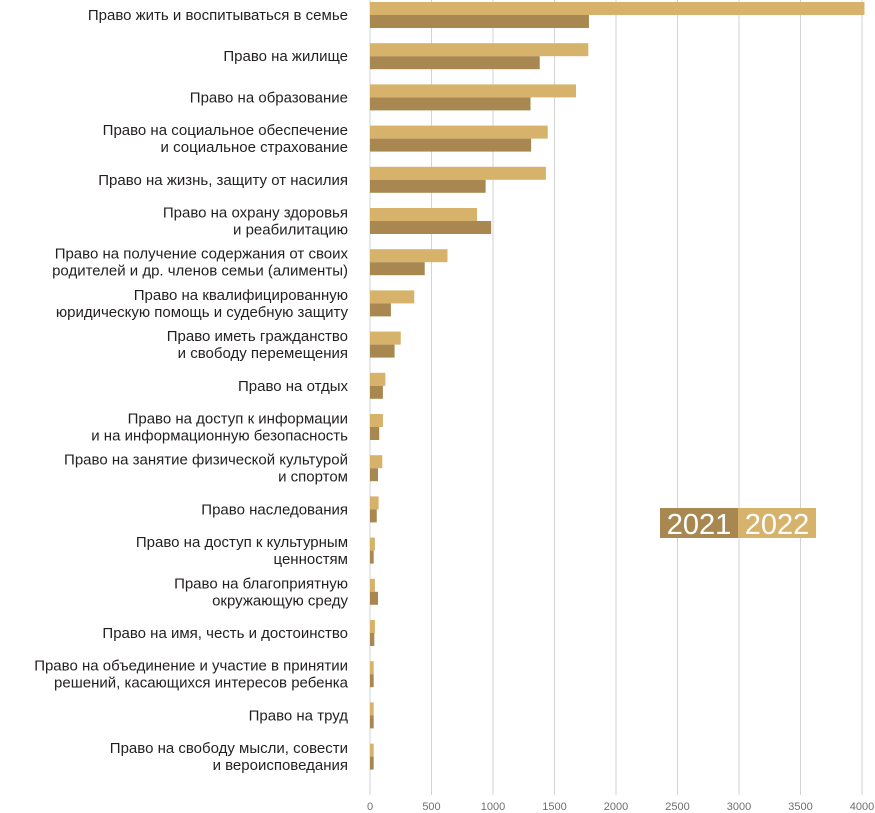 This screenshot has height=813, width=875. Describe the element at coordinates (293, 386) in the screenshot. I see `category-label: Право на отдых` at that location.